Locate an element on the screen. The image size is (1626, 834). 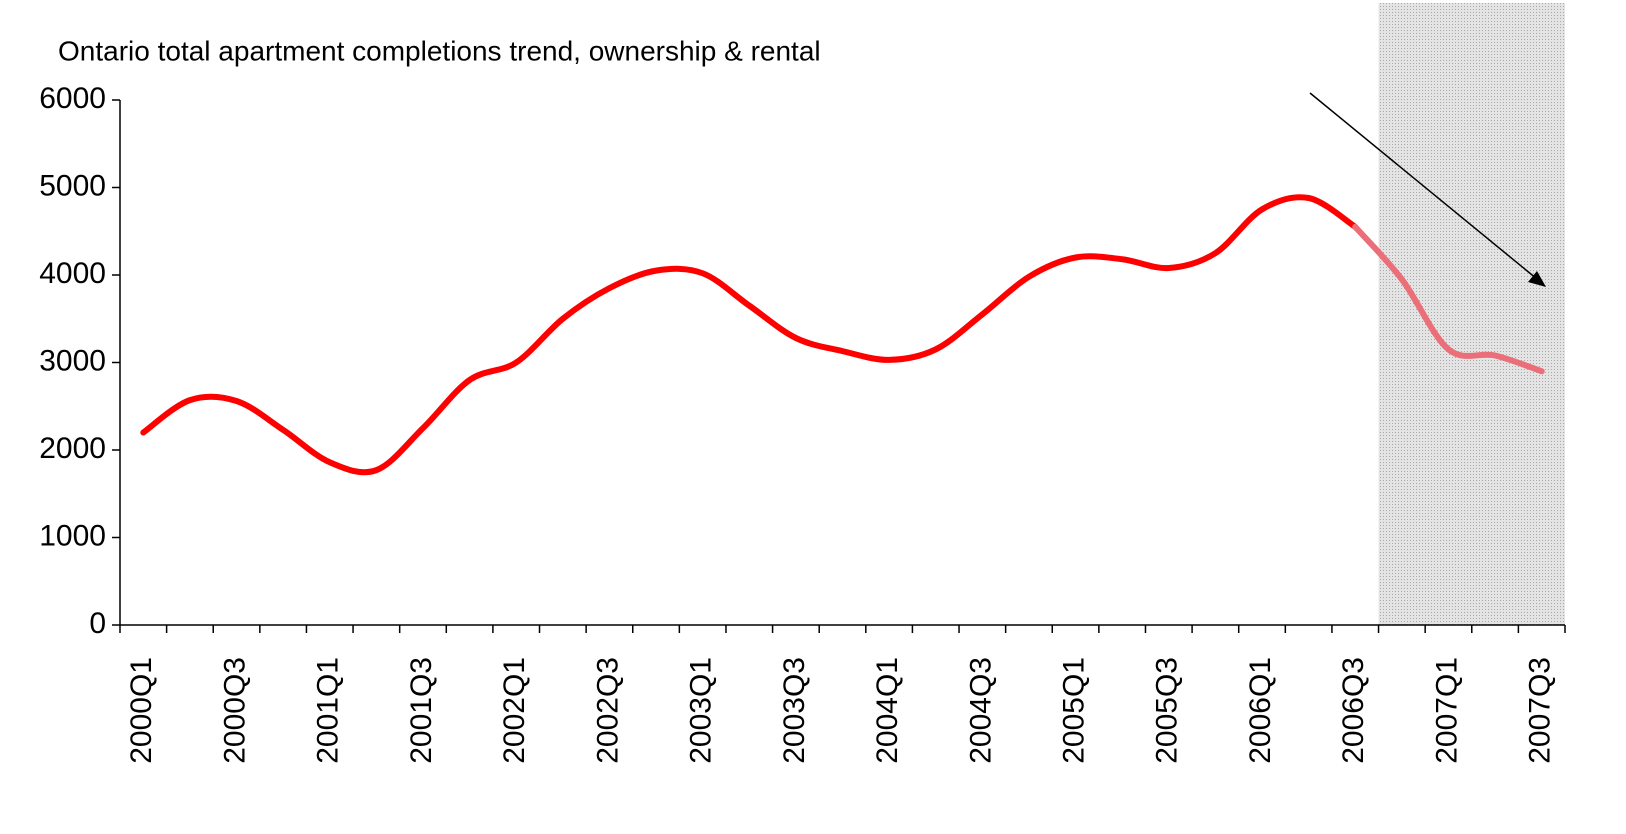
x-tick-label: 2005Q1 is located at coordinates (1073, 710).